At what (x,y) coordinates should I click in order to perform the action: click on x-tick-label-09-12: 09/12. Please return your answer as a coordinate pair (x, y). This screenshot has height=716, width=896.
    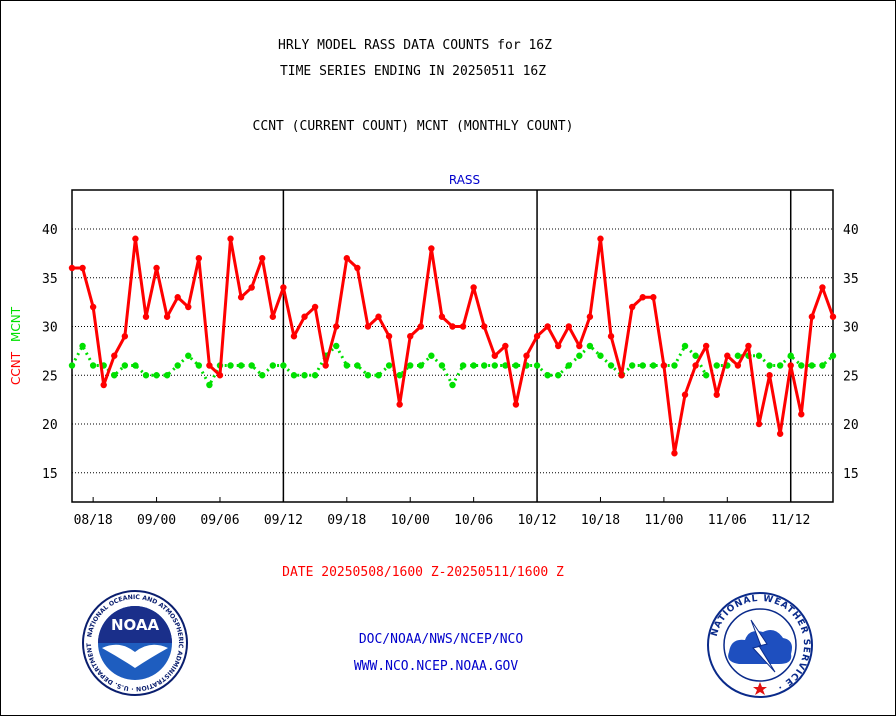
    Looking at the image, I should click on (283, 520).